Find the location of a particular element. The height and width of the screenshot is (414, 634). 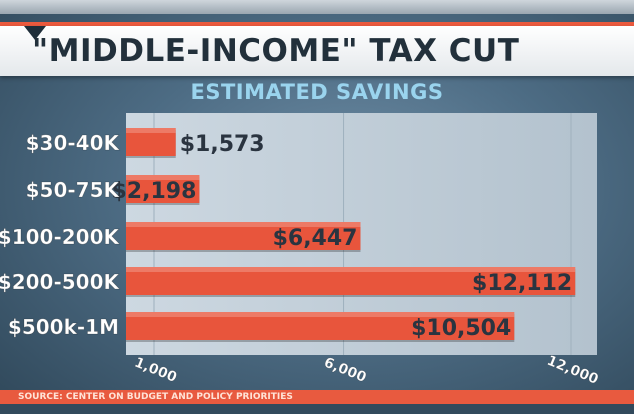

value-label: $6,447 is located at coordinates (315, 238).